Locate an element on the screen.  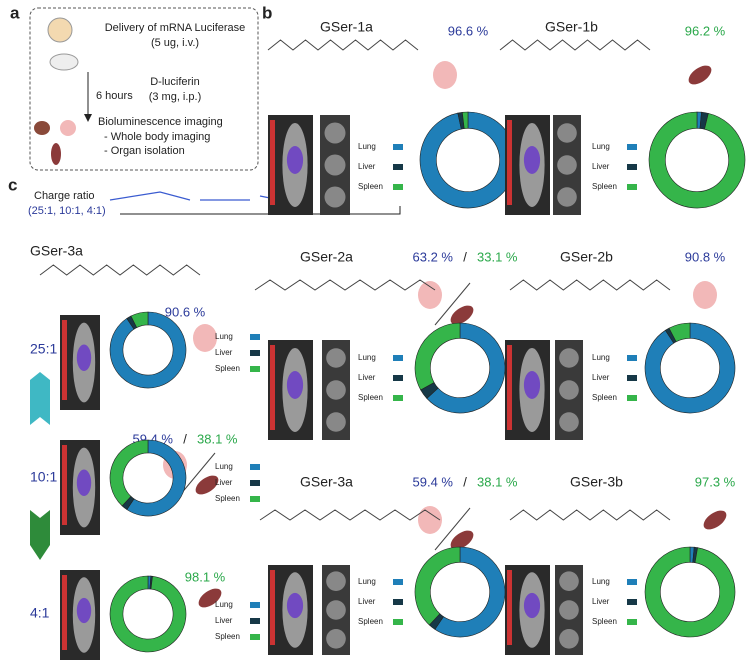
step: - Organ isolation is located at coordinates (144, 151).